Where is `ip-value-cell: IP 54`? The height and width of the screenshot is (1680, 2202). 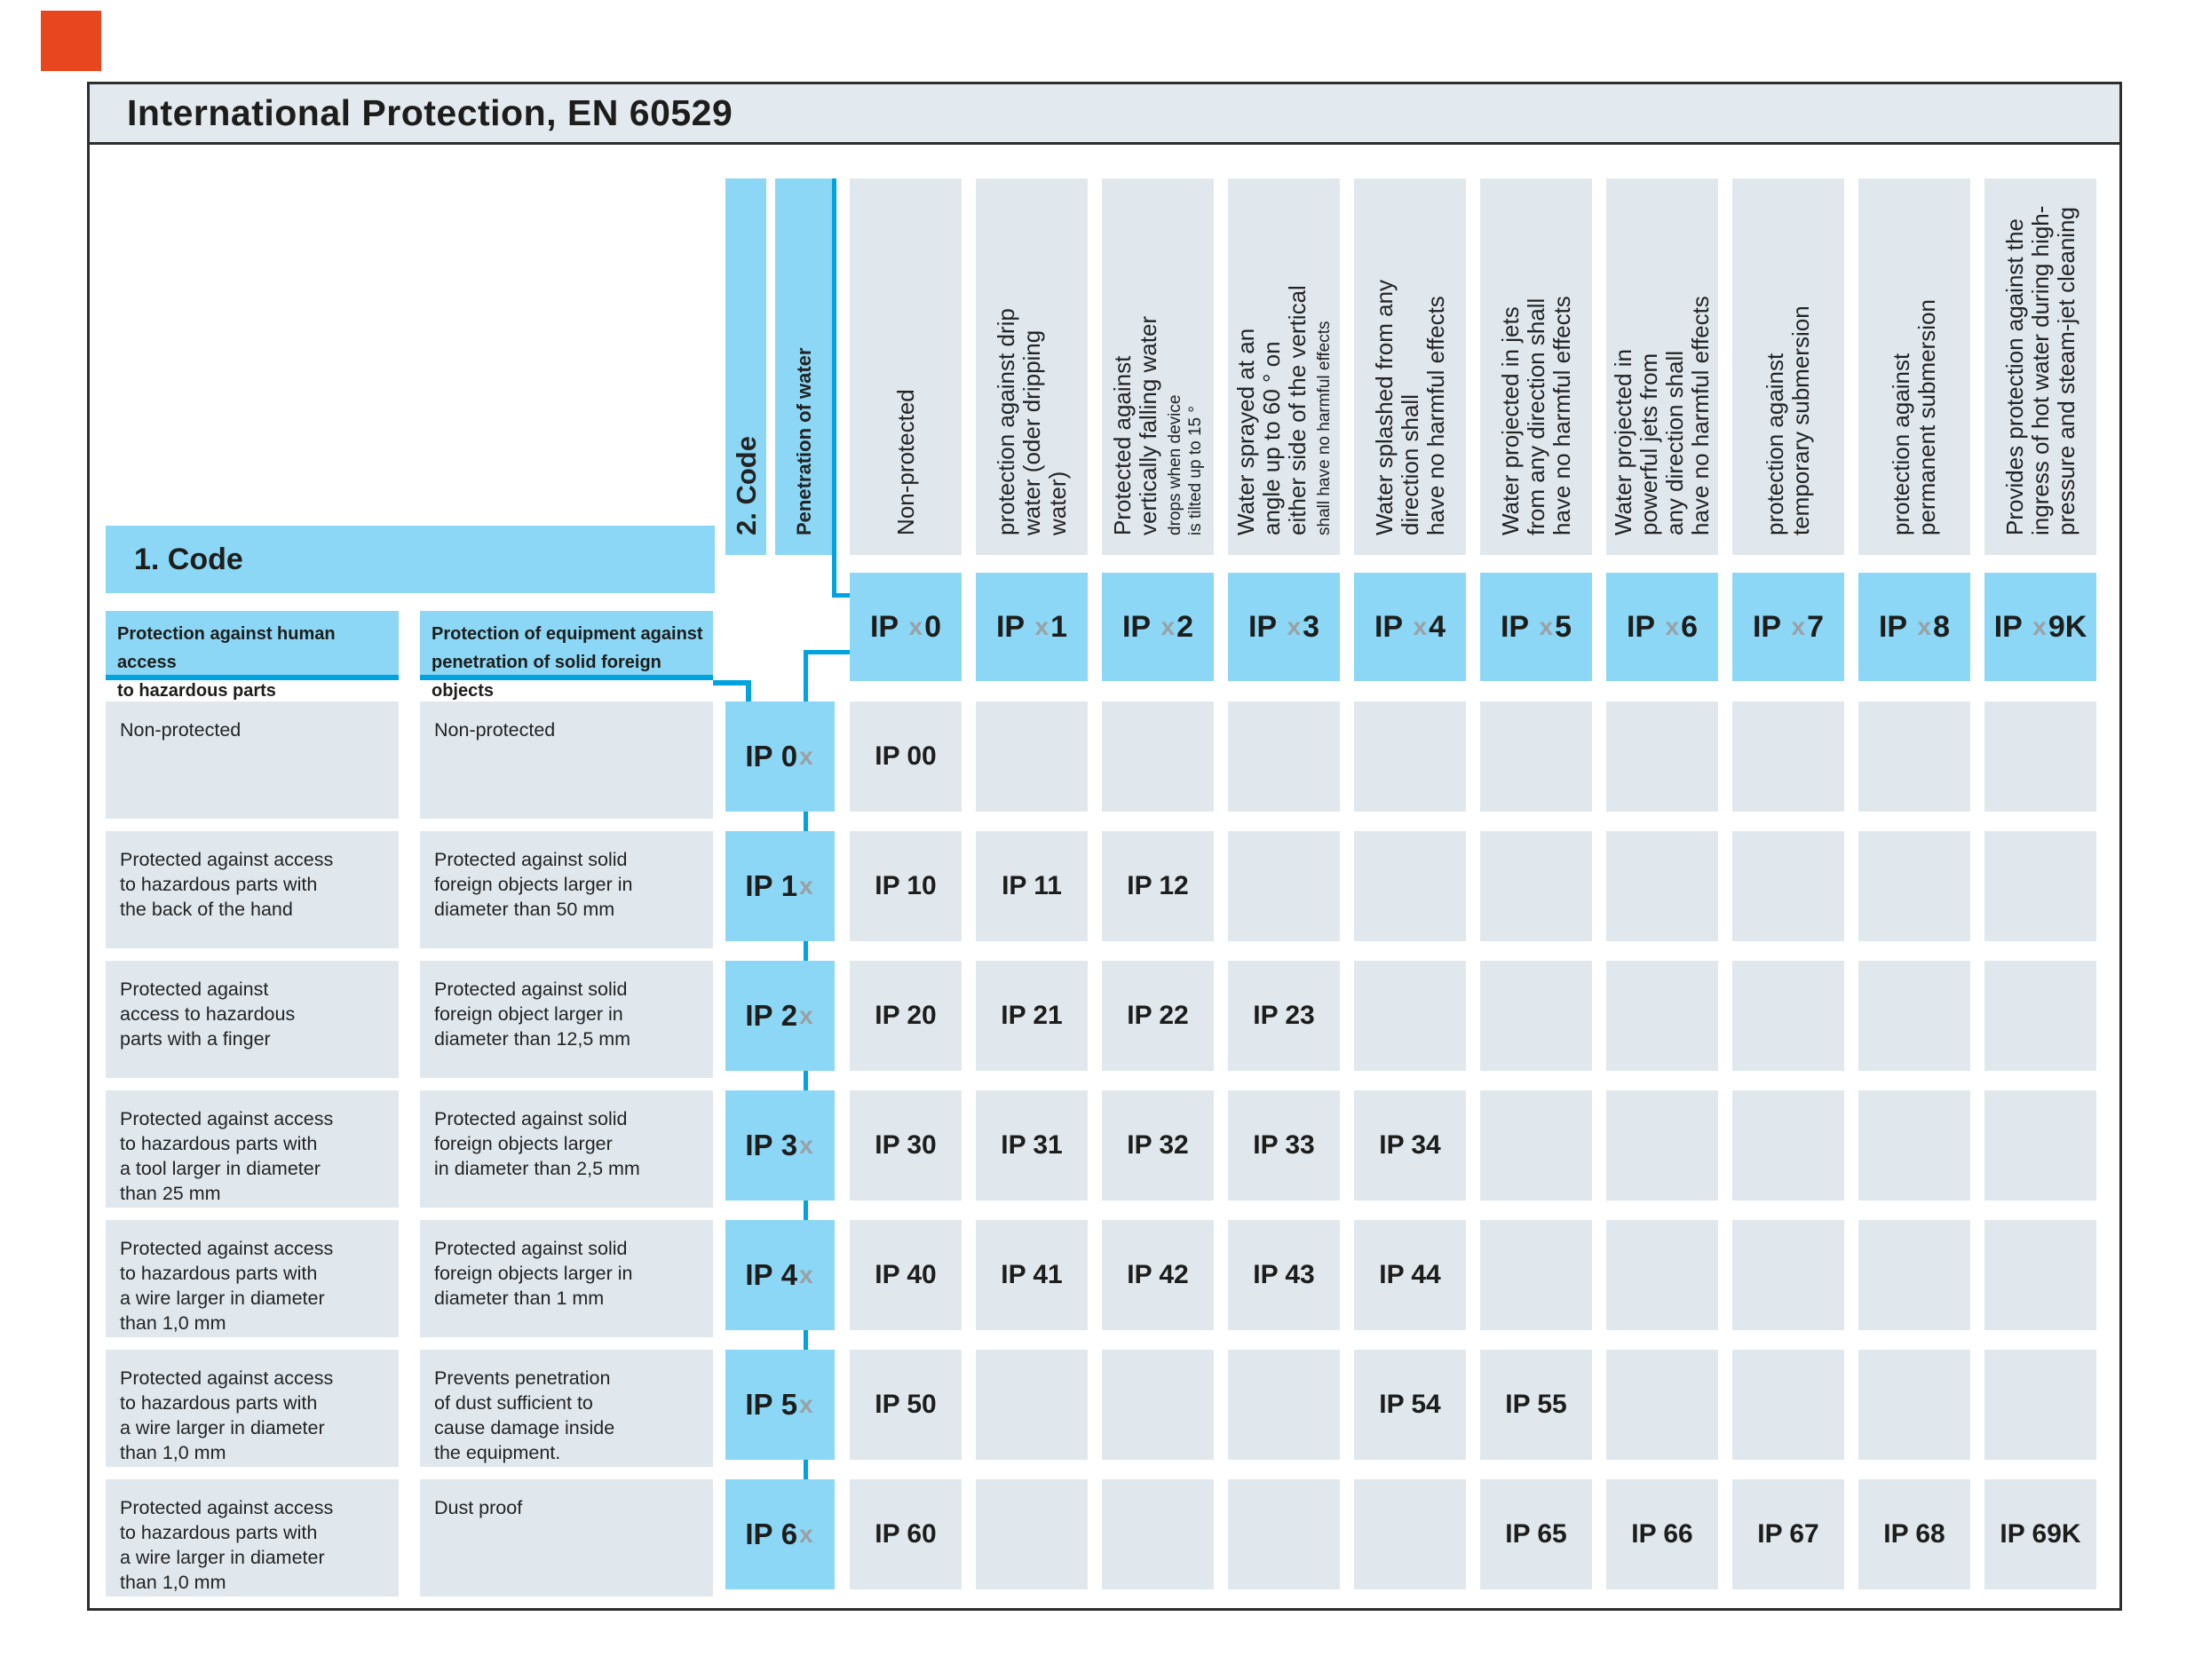 ip-value-cell: IP 54 is located at coordinates (1410, 1405).